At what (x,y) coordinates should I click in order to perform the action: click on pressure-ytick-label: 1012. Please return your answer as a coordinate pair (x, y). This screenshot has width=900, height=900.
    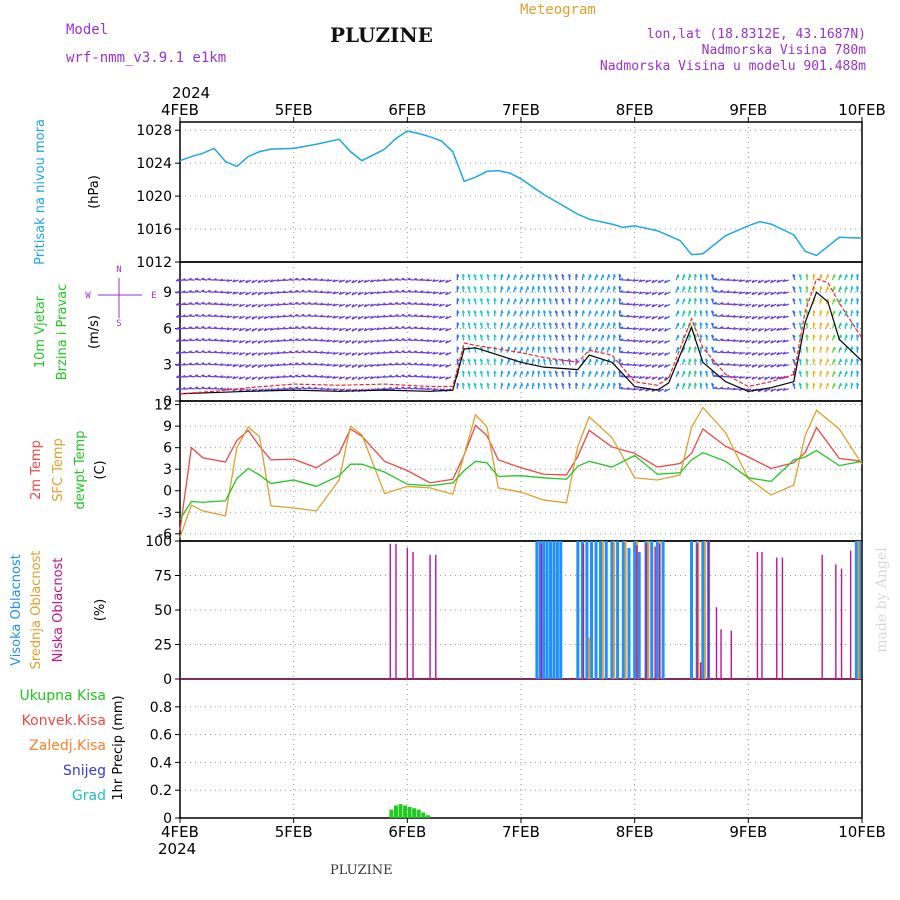
    Looking at the image, I should click on (154, 263).